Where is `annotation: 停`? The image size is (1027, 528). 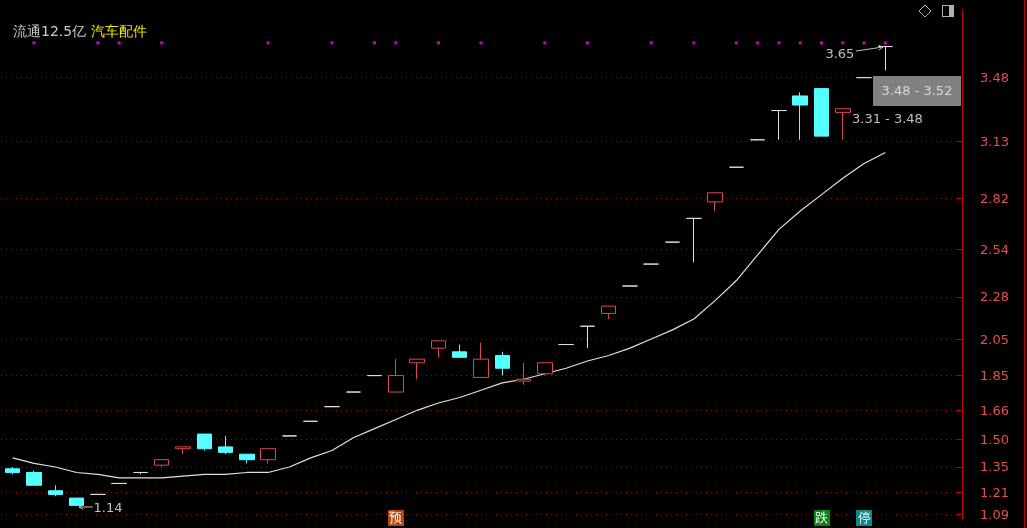
annotation: 停 is located at coordinates (864, 518).